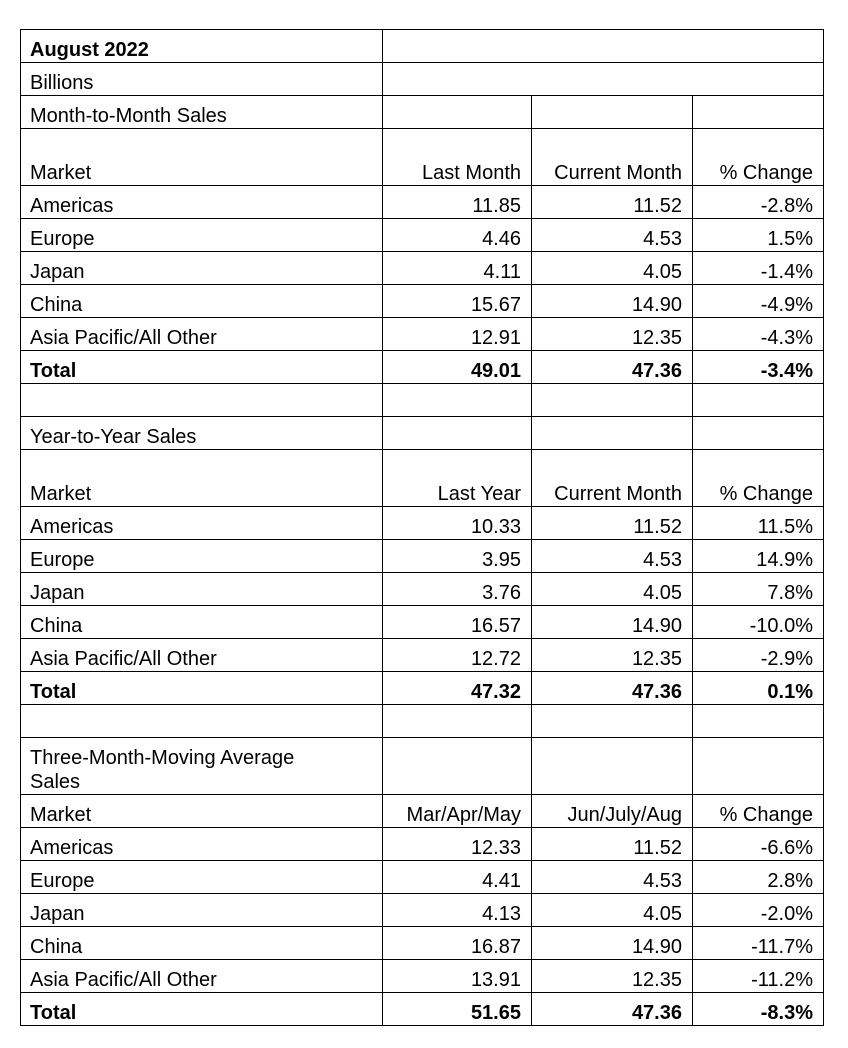 The width and height of the screenshot is (848, 1048). What do you see at coordinates (457, 655) in the screenshot?
I see `value-cell: 12.72` at bounding box center [457, 655].